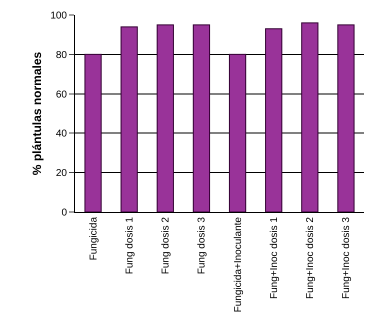  Describe the element at coordinates (62, 94) in the screenshot. I see `y-tick-label: 60` at that location.